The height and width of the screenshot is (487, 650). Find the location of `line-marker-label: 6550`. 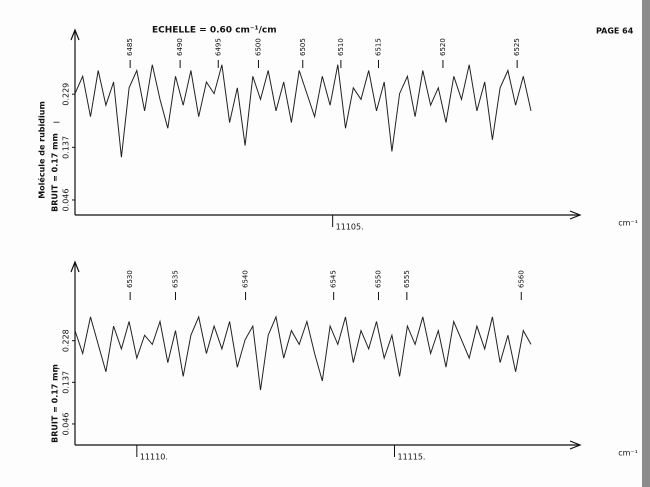

line-marker-label: 6550 is located at coordinates (379, 279).